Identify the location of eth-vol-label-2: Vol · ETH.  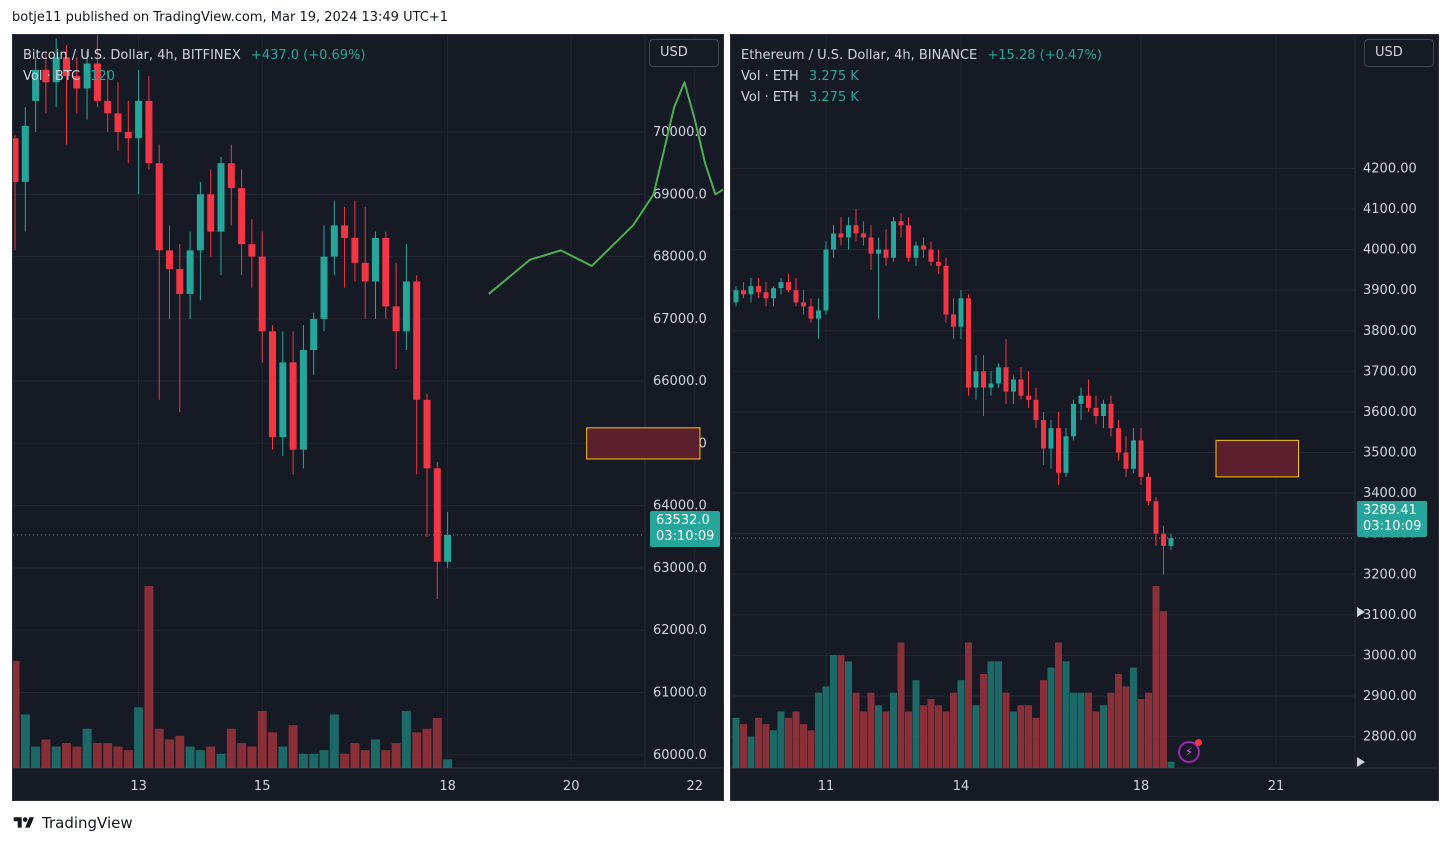
(770, 97).